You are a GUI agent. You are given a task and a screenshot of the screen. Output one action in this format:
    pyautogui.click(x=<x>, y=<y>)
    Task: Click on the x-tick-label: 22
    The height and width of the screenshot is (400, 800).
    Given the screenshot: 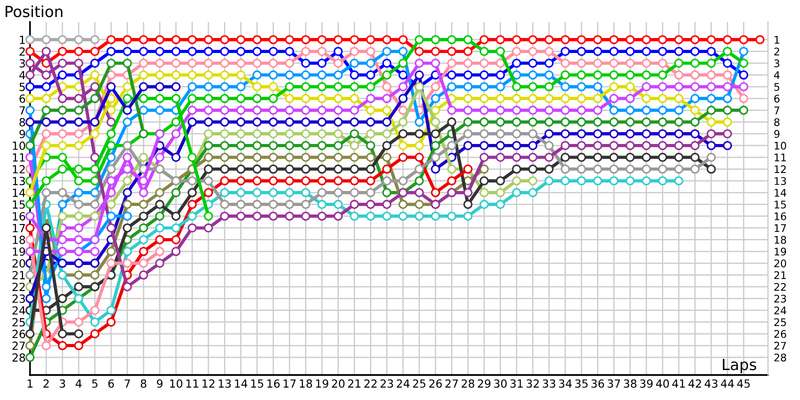 What is the action you would take?
    pyautogui.click(x=370, y=383)
    